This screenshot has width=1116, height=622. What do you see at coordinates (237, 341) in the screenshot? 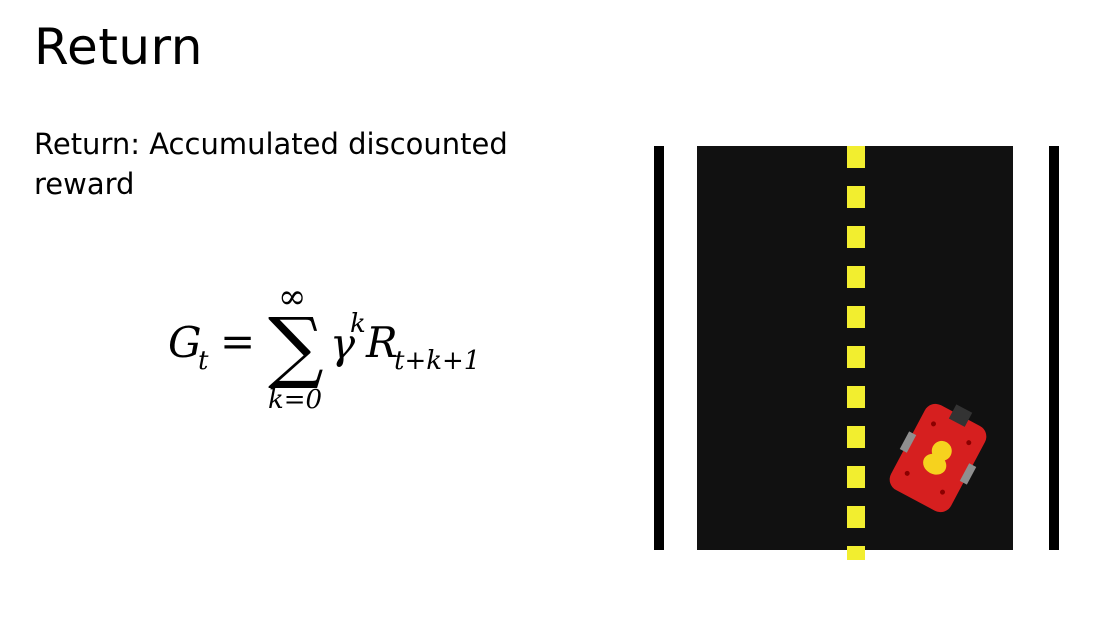
I see `formula-equals: =` at bounding box center [237, 341].